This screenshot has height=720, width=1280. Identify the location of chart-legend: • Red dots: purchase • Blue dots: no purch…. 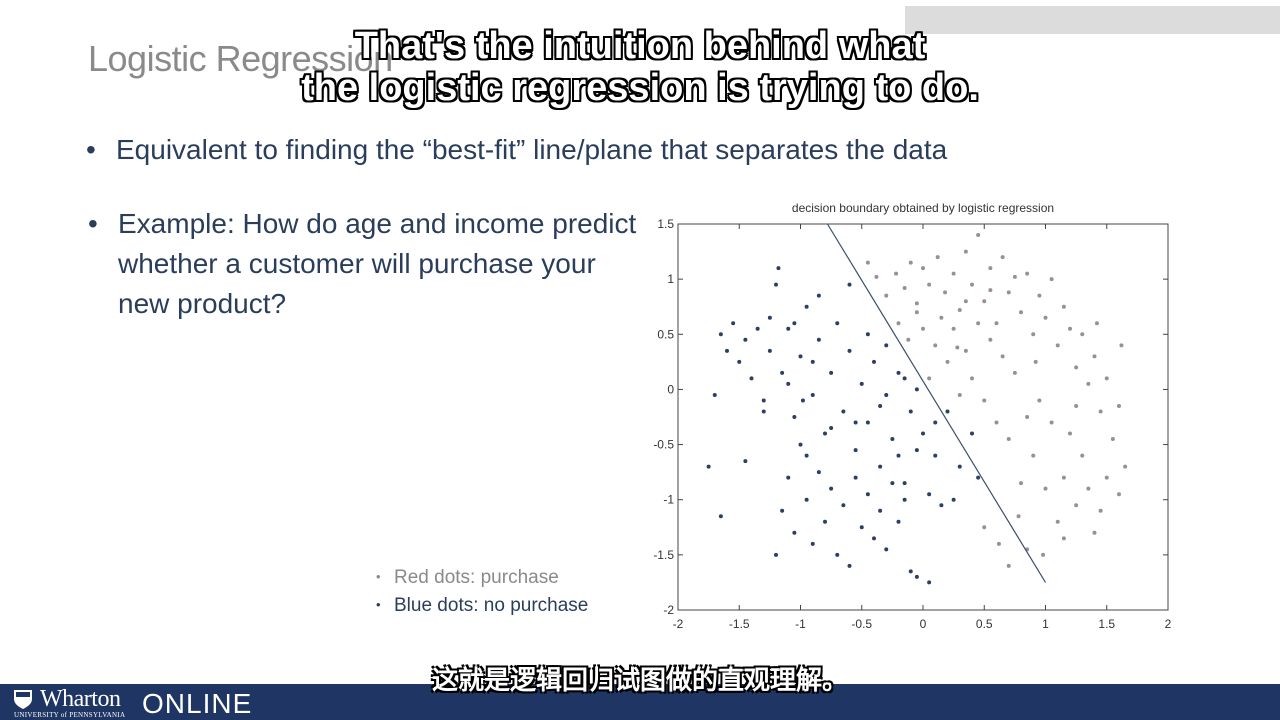
(482, 591).